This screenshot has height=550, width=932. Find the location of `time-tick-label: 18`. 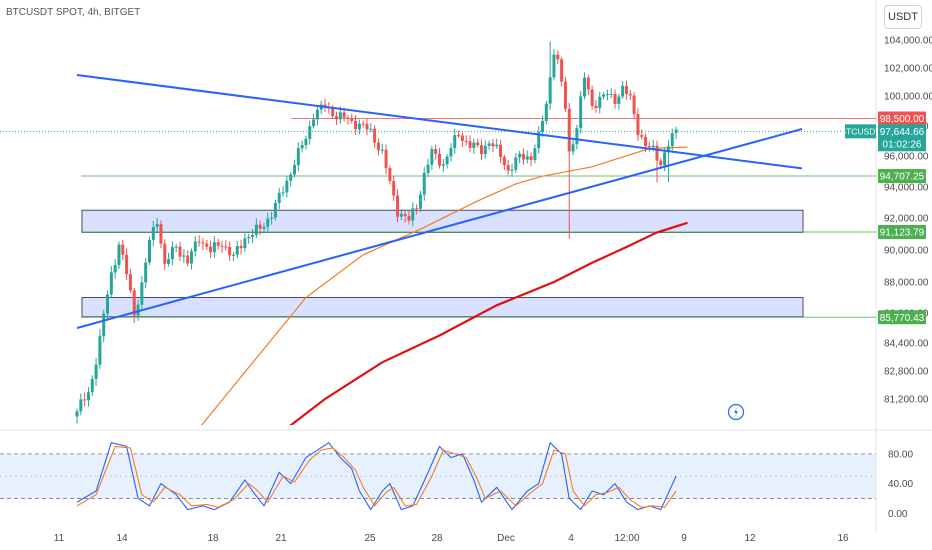

time-tick-label: 18 is located at coordinates (213, 538).